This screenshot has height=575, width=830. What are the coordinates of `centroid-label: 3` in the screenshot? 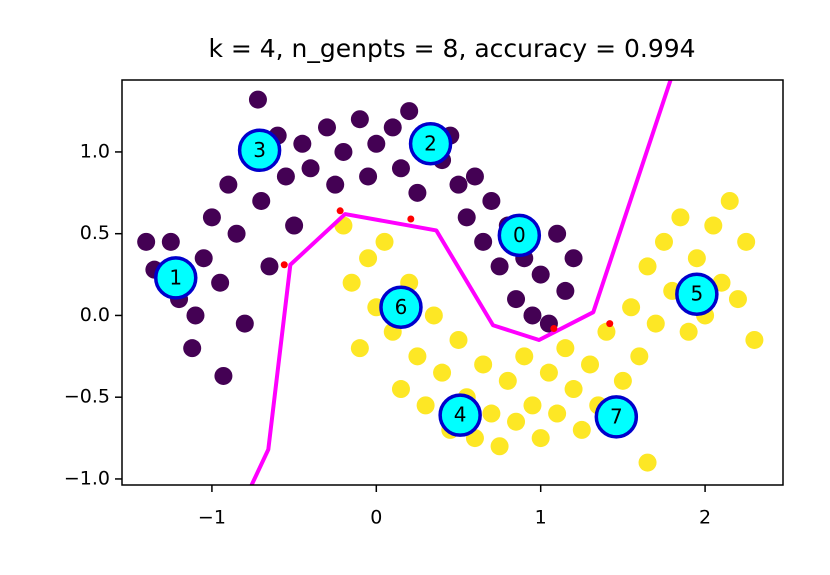 It's located at (259, 150).